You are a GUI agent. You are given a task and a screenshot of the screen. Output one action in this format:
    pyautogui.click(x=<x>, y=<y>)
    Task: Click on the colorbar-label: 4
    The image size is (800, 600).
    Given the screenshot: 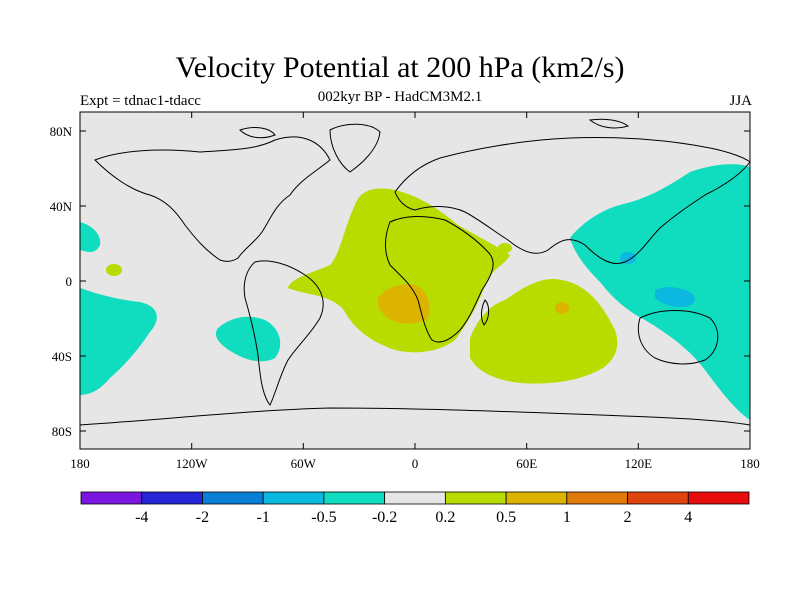 What is the action you would take?
    pyautogui.click(x=688, y=517)
    